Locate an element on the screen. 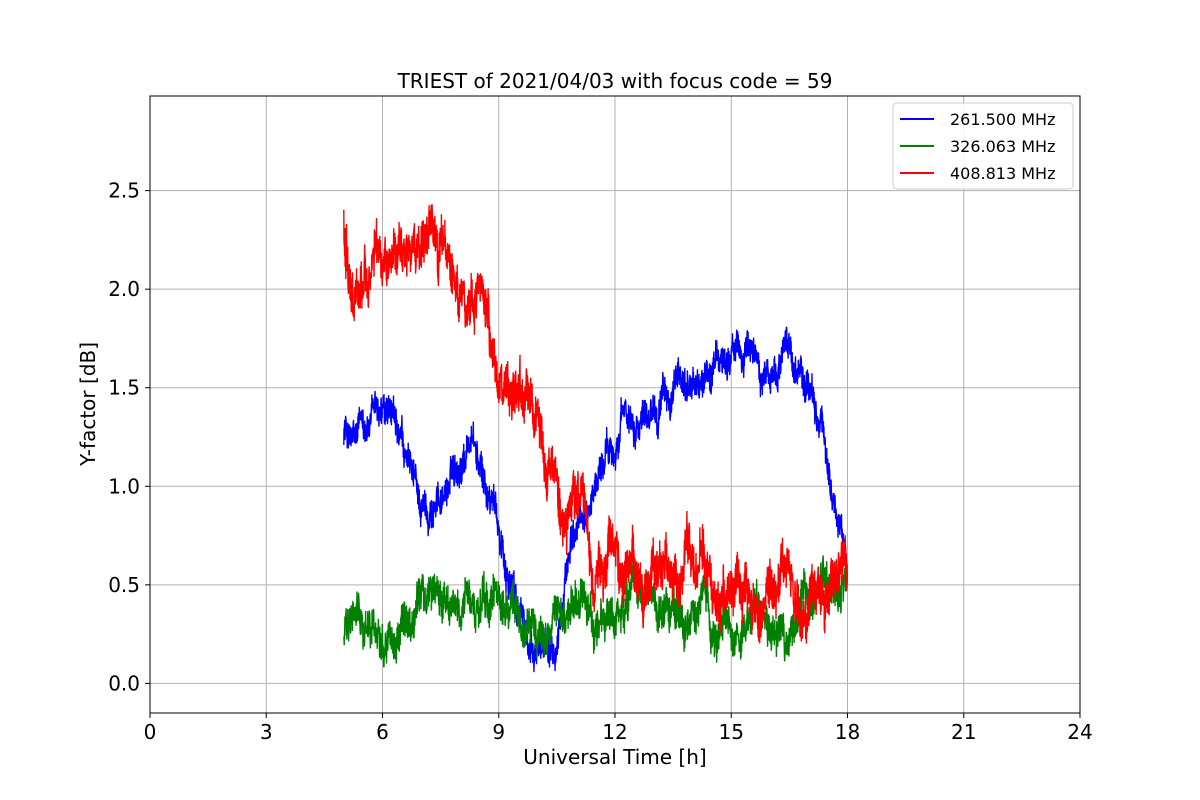 This screenshot has width=1200, height=800. y-axis-label: Y-factor [dB] is located at coordinates (88, 404).